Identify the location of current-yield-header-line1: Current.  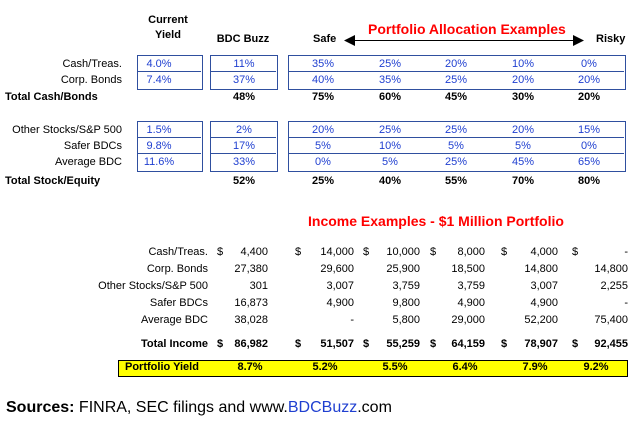
(168, 20).